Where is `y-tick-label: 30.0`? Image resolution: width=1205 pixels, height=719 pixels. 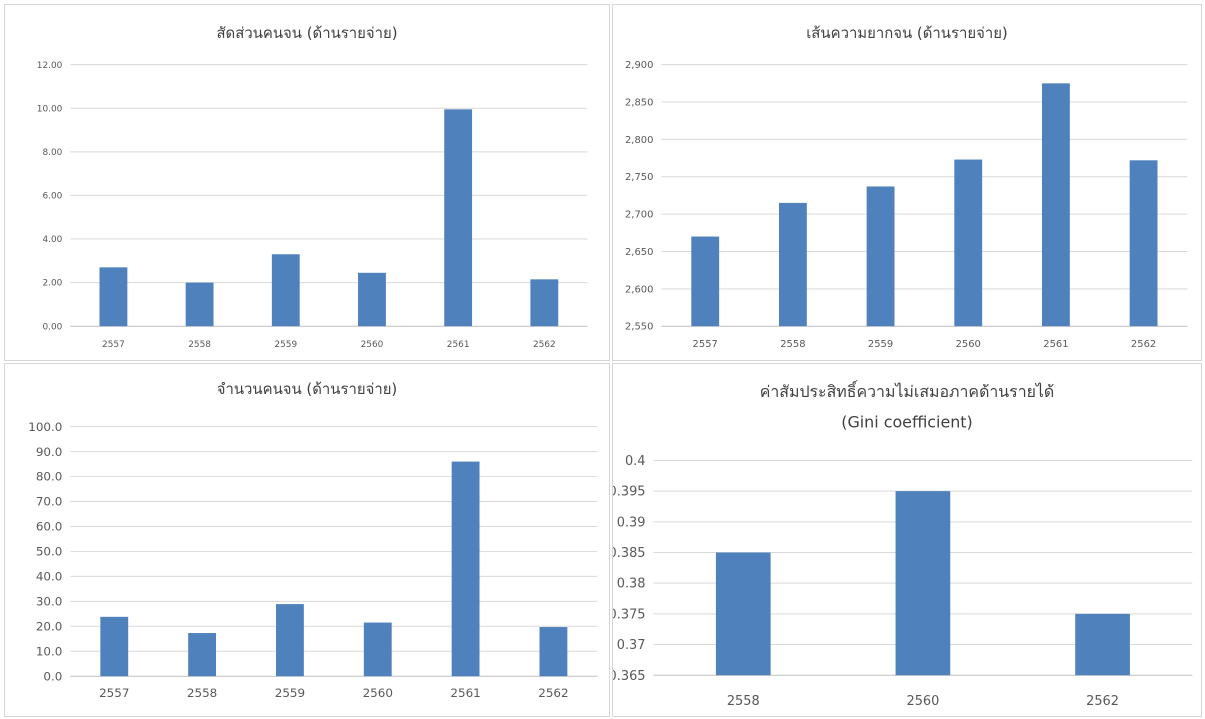 y-tick-label: 30.0 is located at coordinates (49, 602).